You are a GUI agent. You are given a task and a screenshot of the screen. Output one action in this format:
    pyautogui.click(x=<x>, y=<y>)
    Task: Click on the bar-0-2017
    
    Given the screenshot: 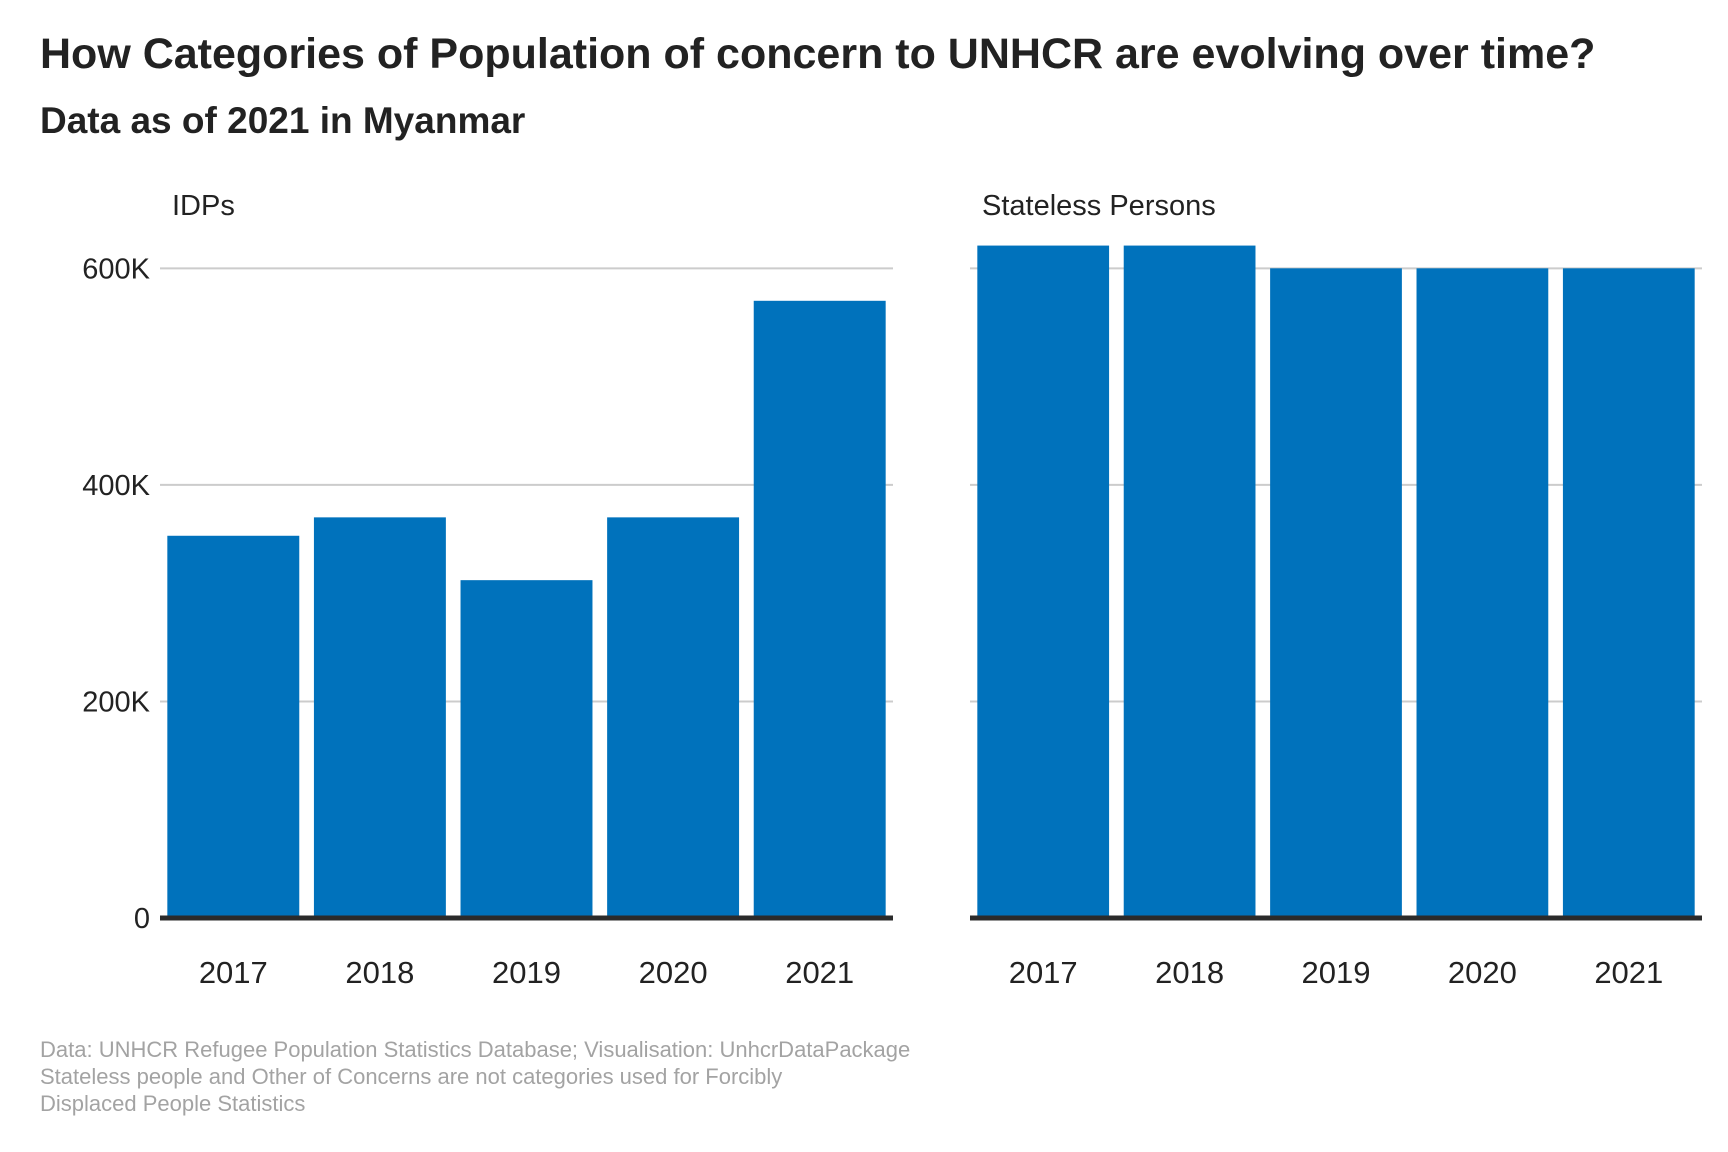 What is the action you would take?
    pyautogui.click(x=233, y=726)
    